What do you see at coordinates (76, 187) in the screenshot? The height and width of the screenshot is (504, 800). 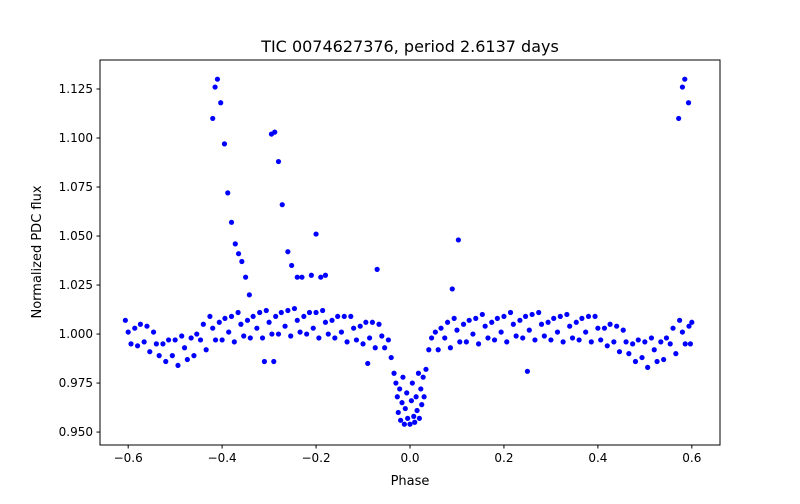 I see `y-tick-label: 1.075` at bounding box center [76, 187].